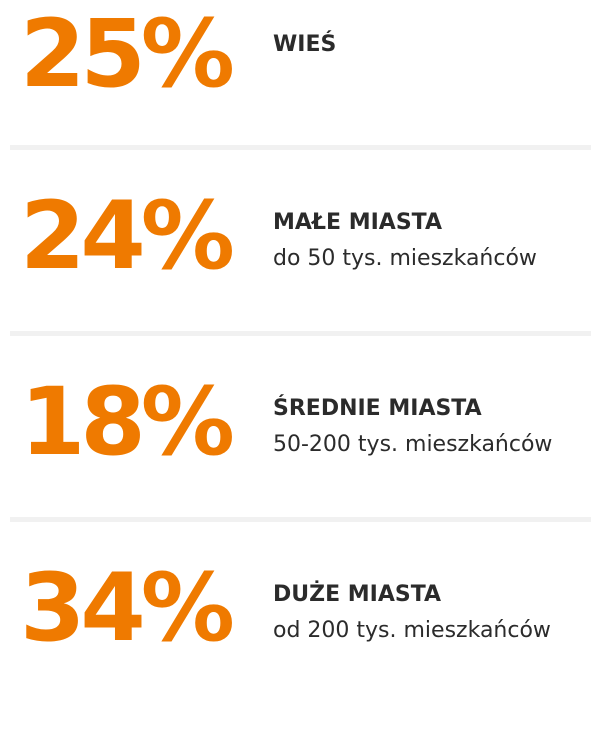 The width and height of the screenshot is (591, 748). What do you see at coordinates (405, 258) in the screenshot?
I see `stat-subtitle: do 50 tys. mieszkańców` at bounding box center [405, 258].